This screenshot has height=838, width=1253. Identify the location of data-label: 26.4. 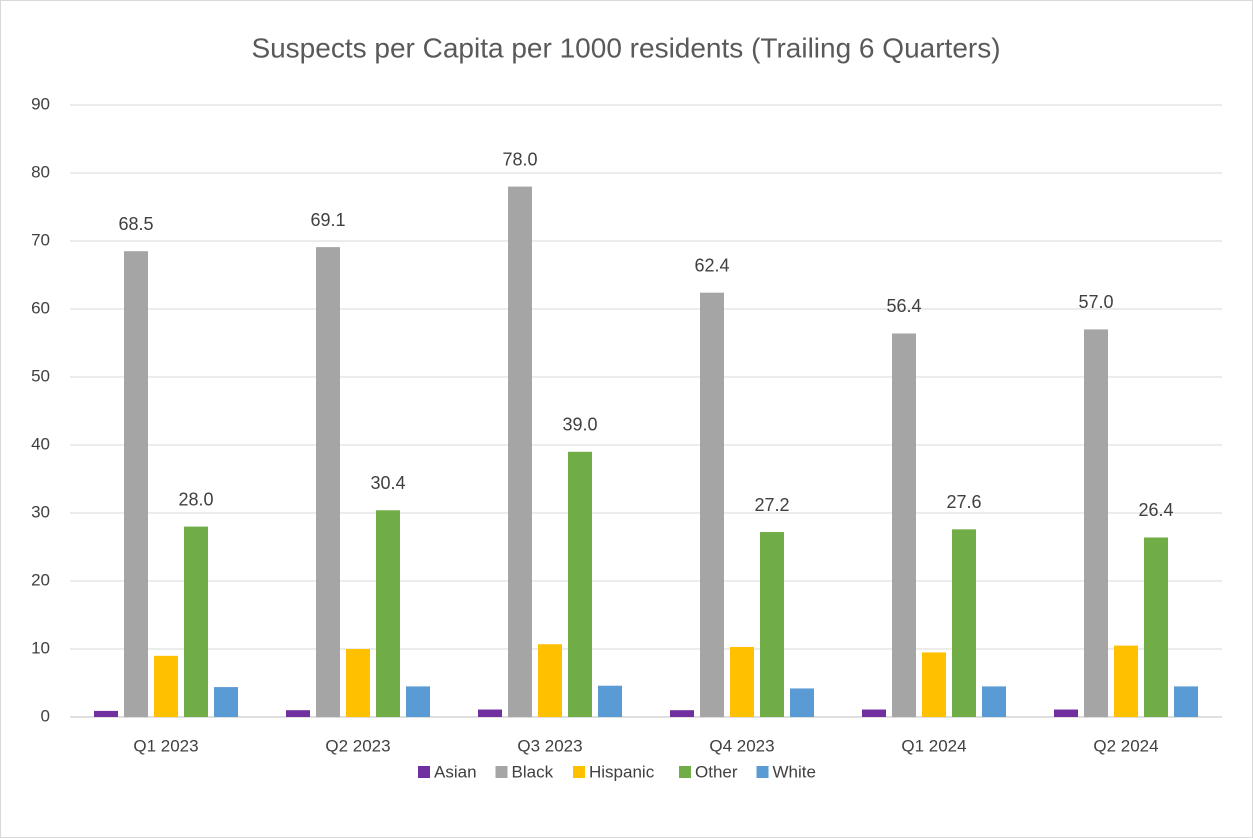
(1155, 510).